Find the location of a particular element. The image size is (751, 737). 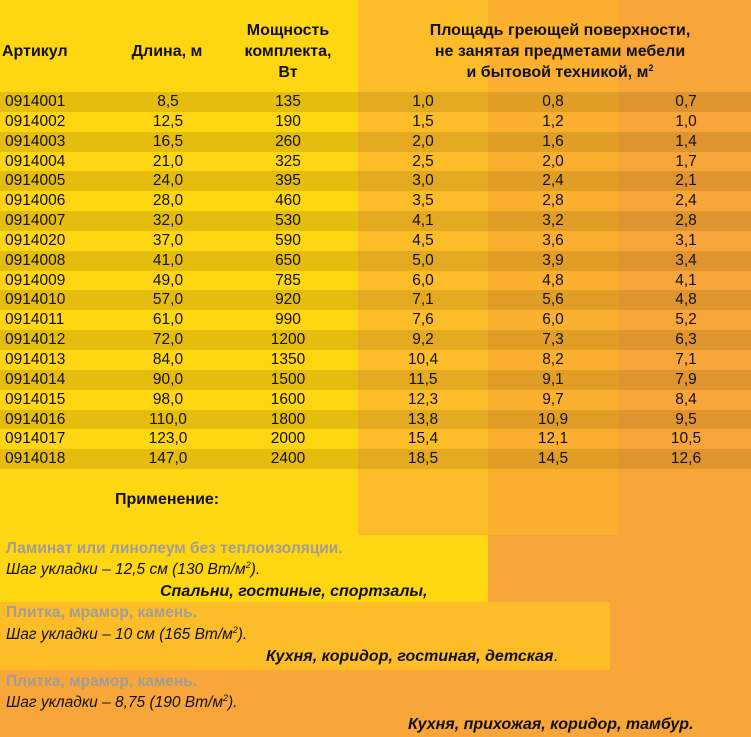

power-cell: 325 is located at coordinates (288, 161).